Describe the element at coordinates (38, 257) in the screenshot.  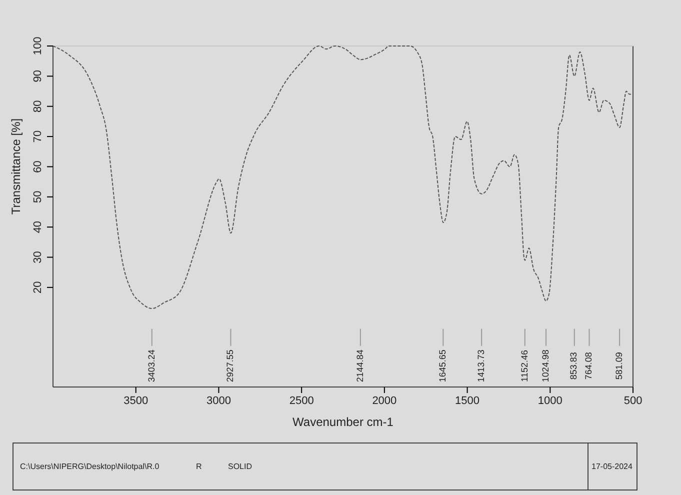
I see `y-tick-label: 30` at that location.